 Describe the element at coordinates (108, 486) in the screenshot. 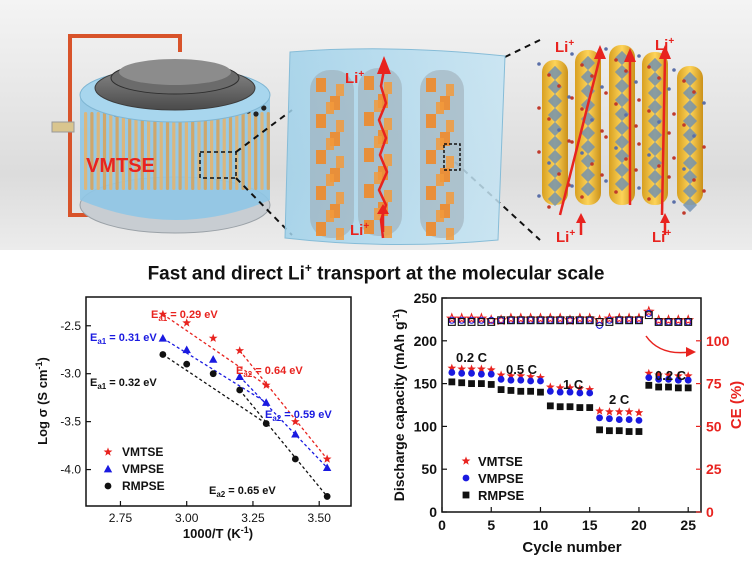

I see `legend-marker-rmpse` at that location.